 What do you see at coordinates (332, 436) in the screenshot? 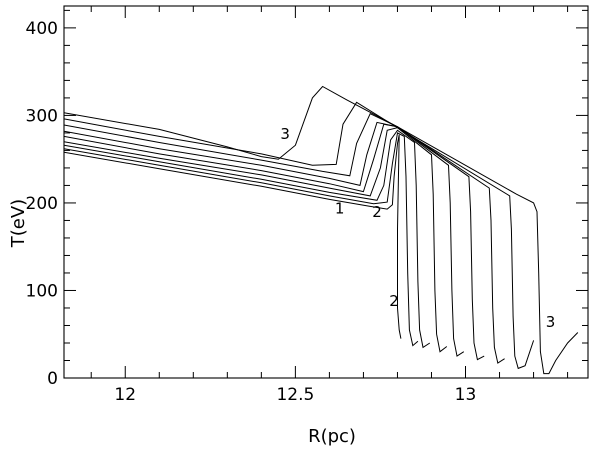
I see `x-axis-label: R(pc)` at bounding box center [332, 436].